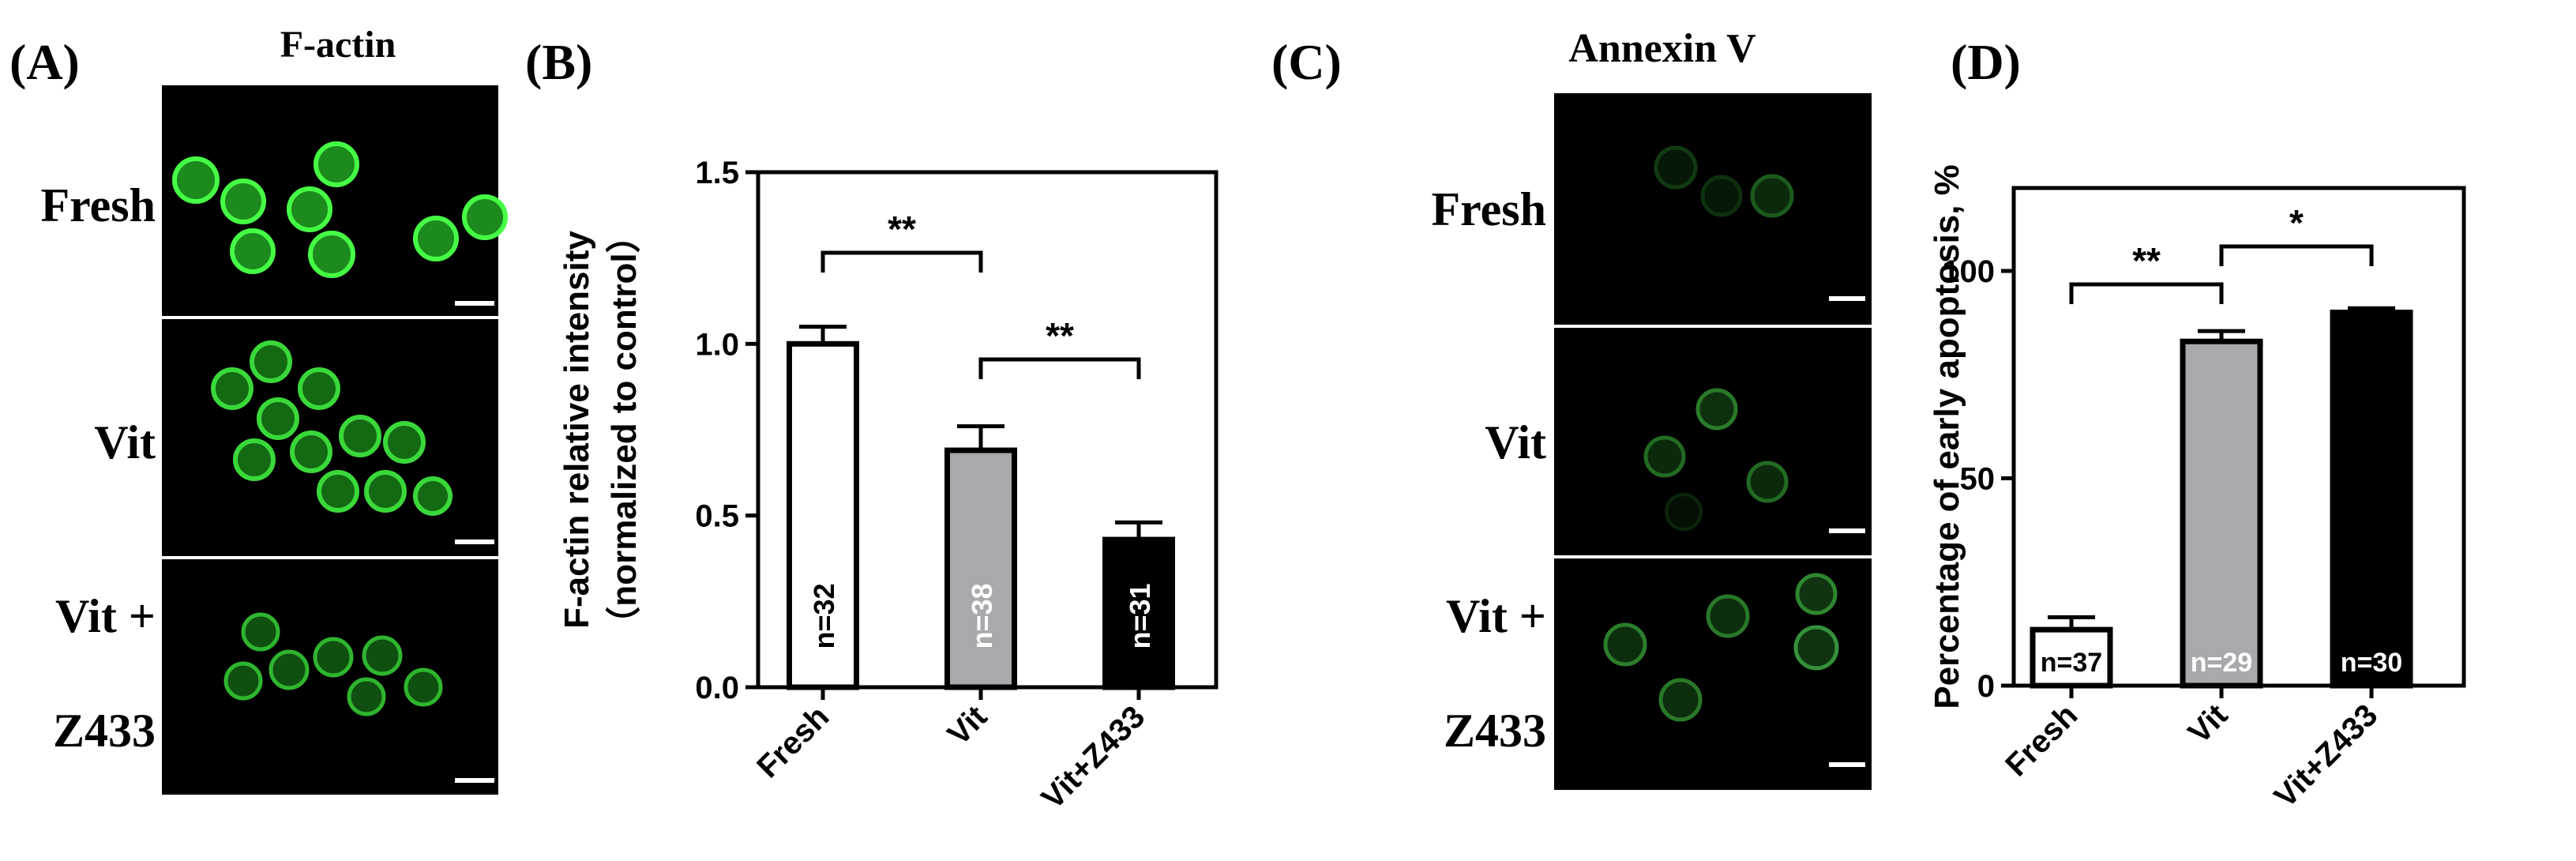 This screenshot has height=861, width=2576. I want to click on n-label: n=31, so click(1140, 616).